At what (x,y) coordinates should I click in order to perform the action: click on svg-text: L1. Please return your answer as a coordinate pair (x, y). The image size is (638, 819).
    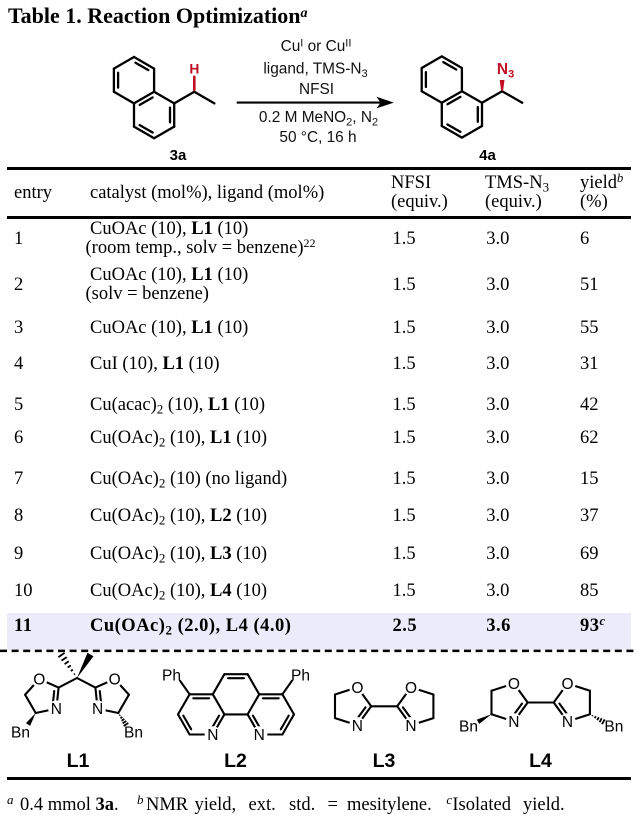
    Looking at the image, I should click on (78, 761).